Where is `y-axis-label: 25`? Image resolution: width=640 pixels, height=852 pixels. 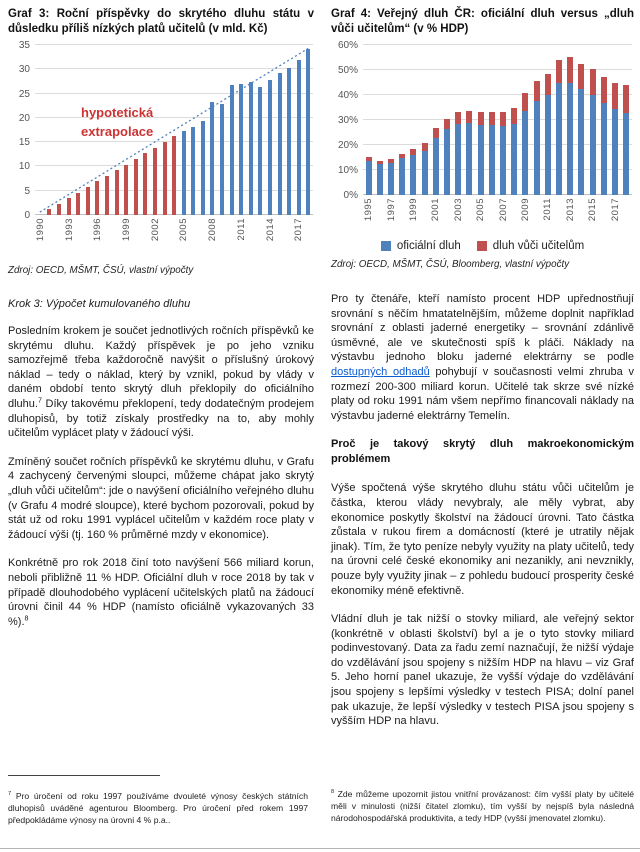
y-axis-label: 25 is located at coordinates (24, 94).